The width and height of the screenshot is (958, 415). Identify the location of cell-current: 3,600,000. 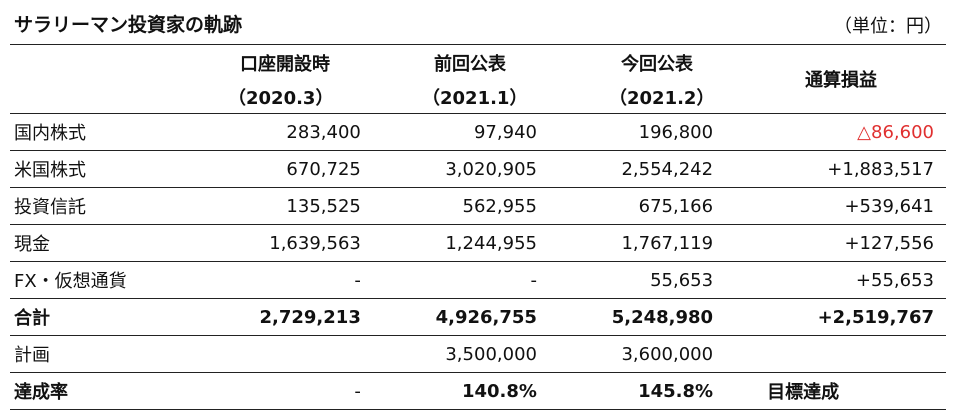
(625, 354).